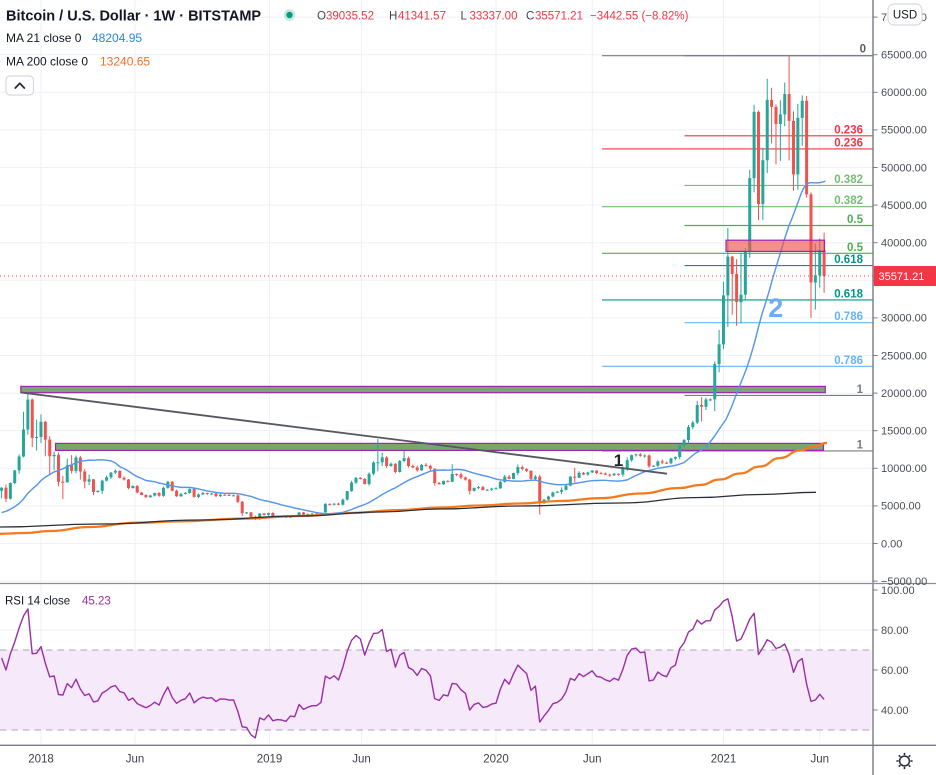  Describe the element at coordinates (41, 760) in the screenshot. I see `svg-text: 2018` at that location.